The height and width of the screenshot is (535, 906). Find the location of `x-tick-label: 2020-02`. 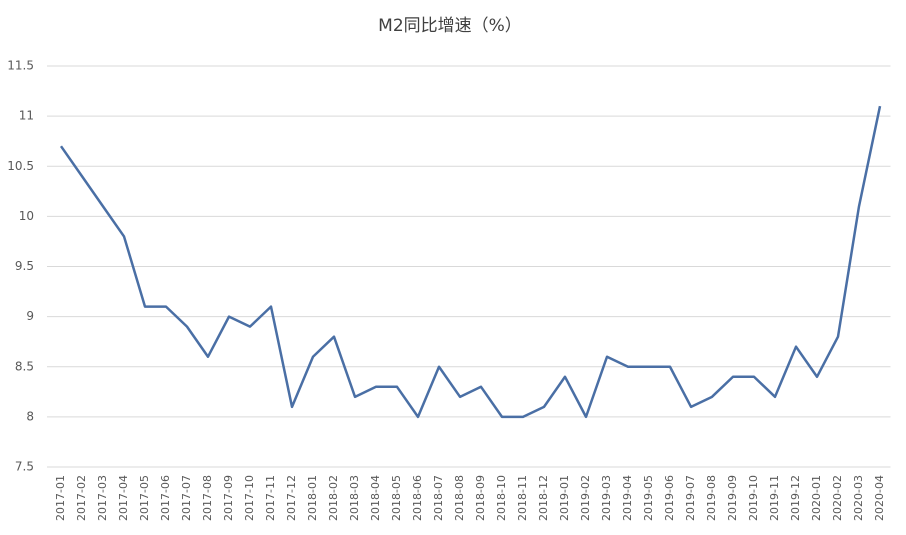

x-tick-label: 2020-02 is located at coordinates (837, 498).